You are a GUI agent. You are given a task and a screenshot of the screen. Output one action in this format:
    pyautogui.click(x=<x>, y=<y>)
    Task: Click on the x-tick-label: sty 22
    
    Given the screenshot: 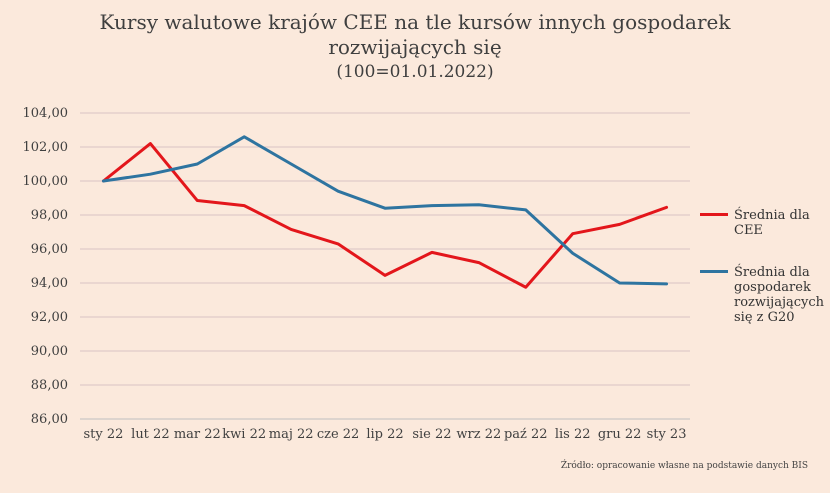 What is the action you would take?
    pyautogui.click(x=104, y=434)
    